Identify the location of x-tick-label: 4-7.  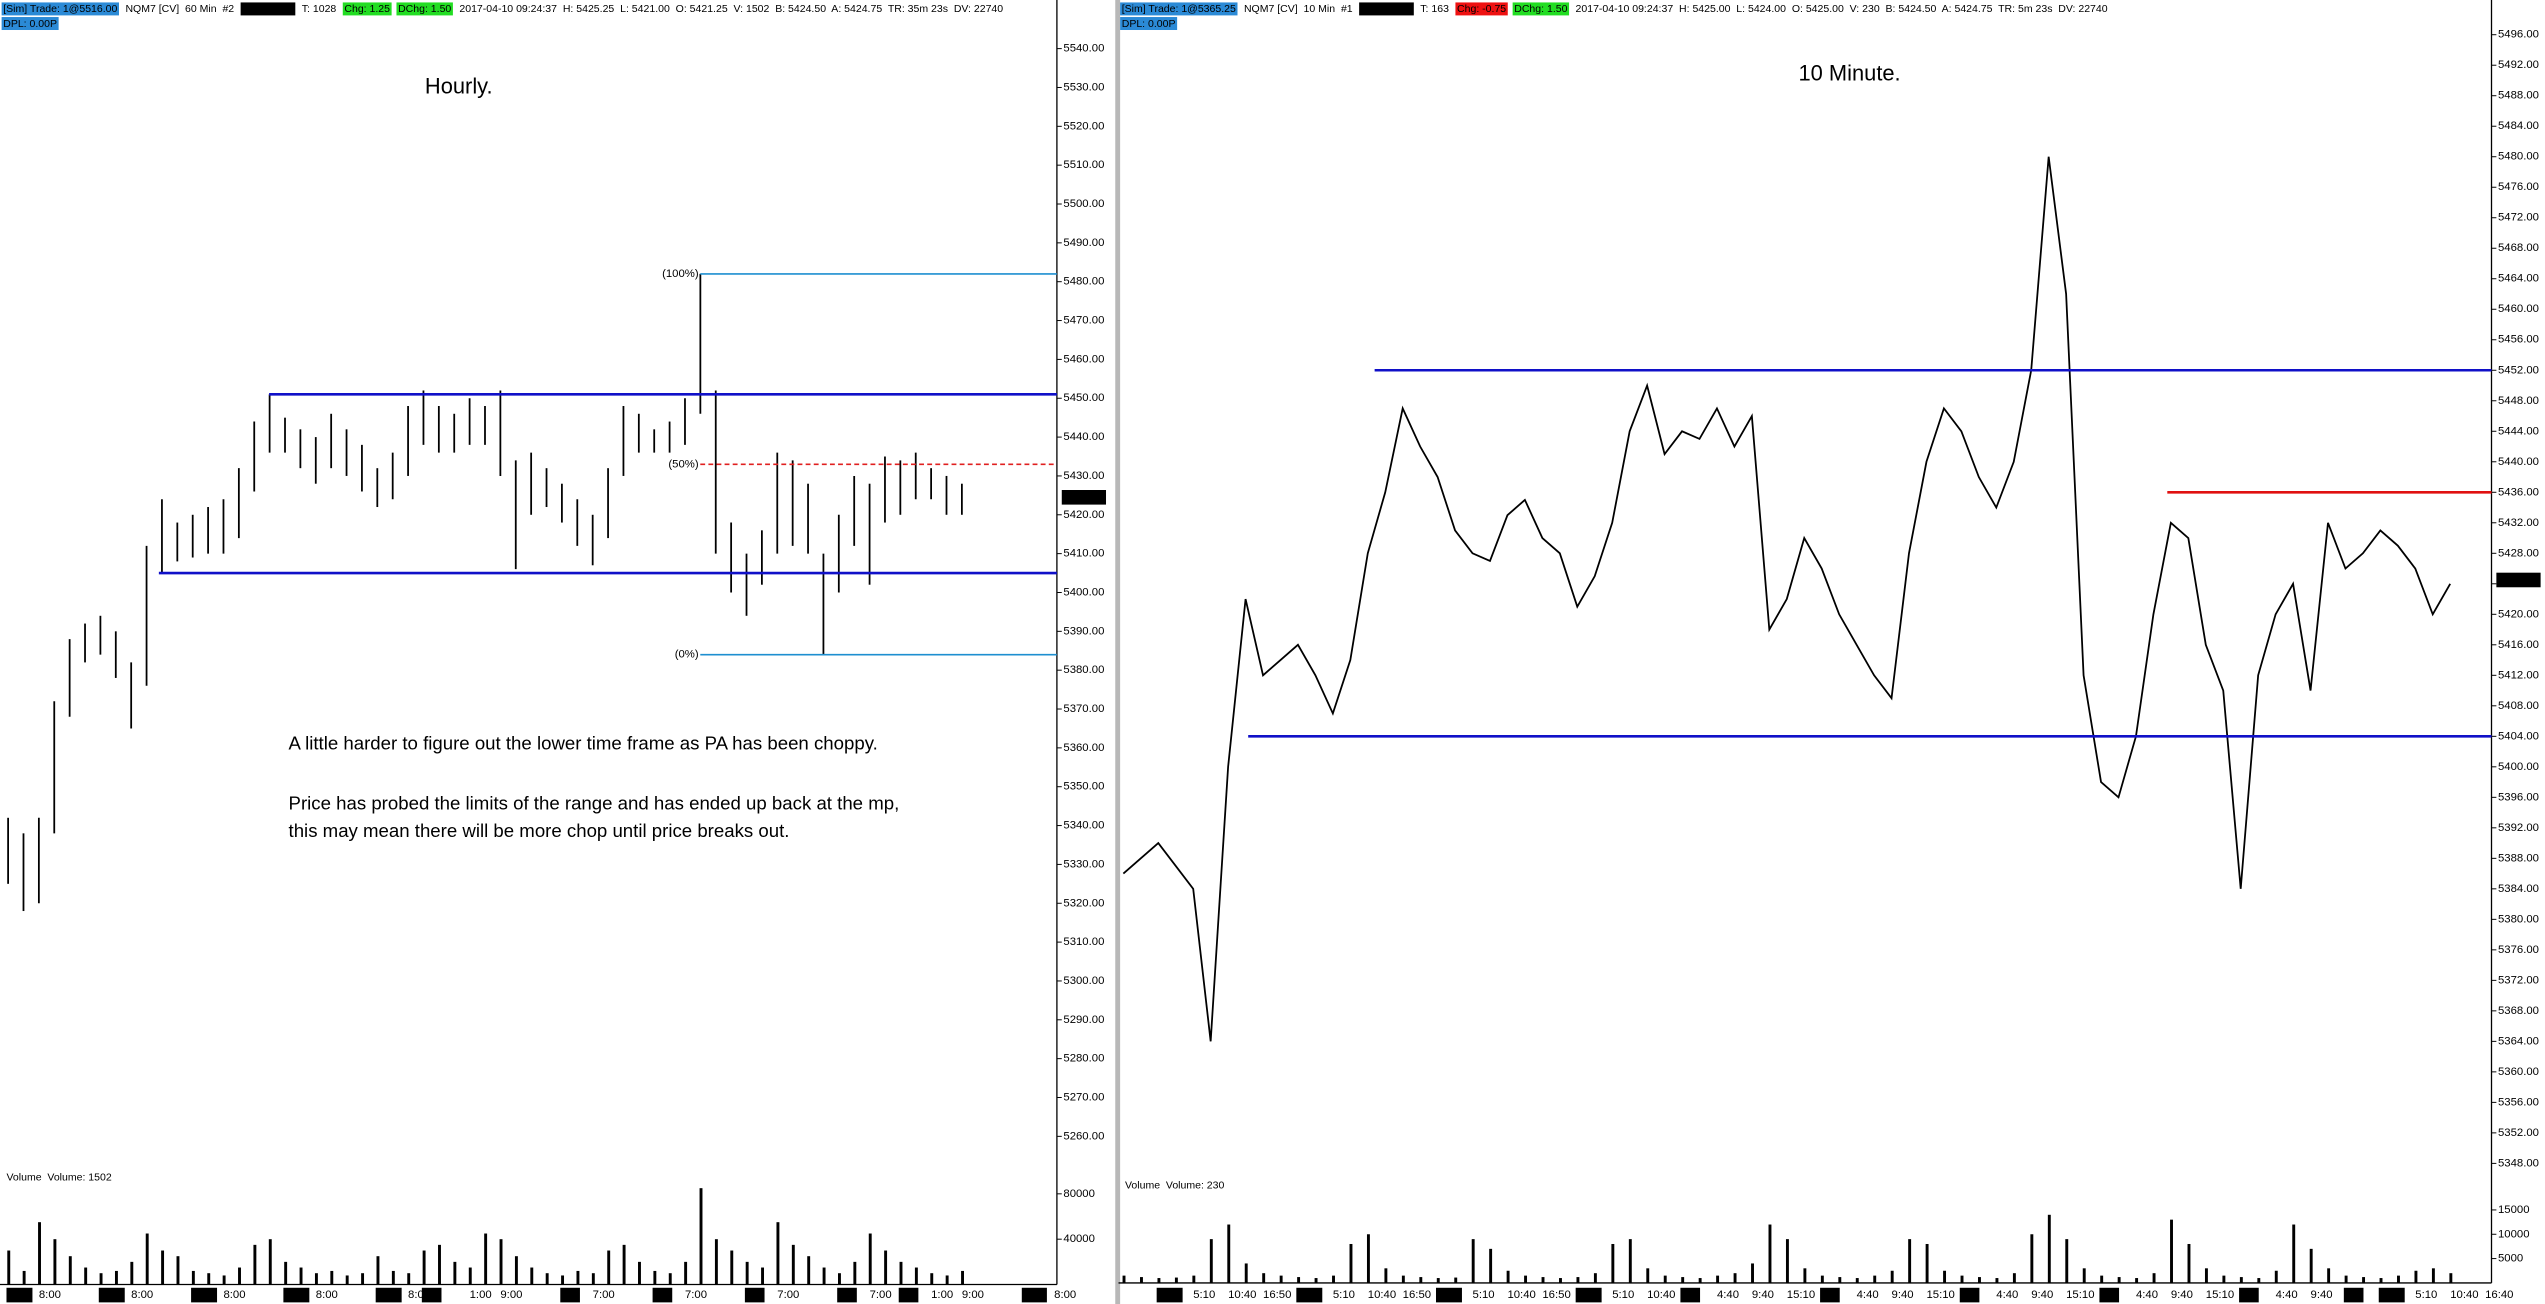
(847, 1295).